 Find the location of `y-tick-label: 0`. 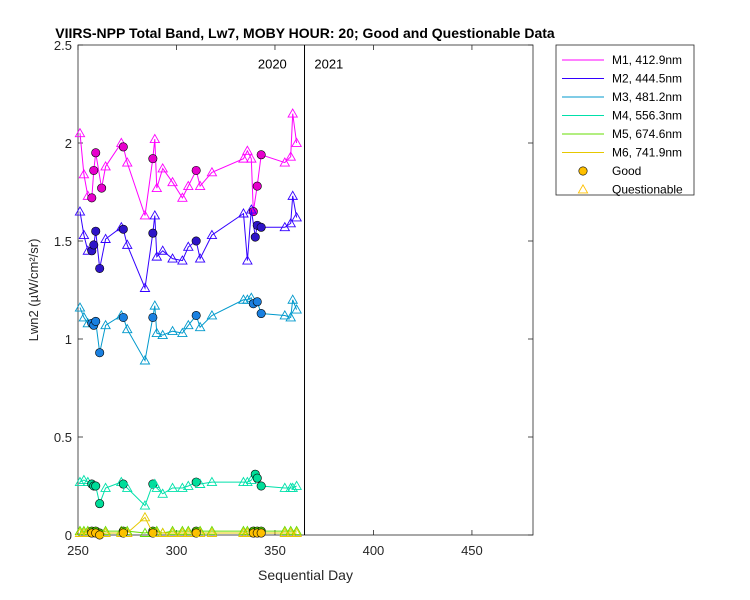

y-tick-label: 0 is located at coordinates (68, 535).